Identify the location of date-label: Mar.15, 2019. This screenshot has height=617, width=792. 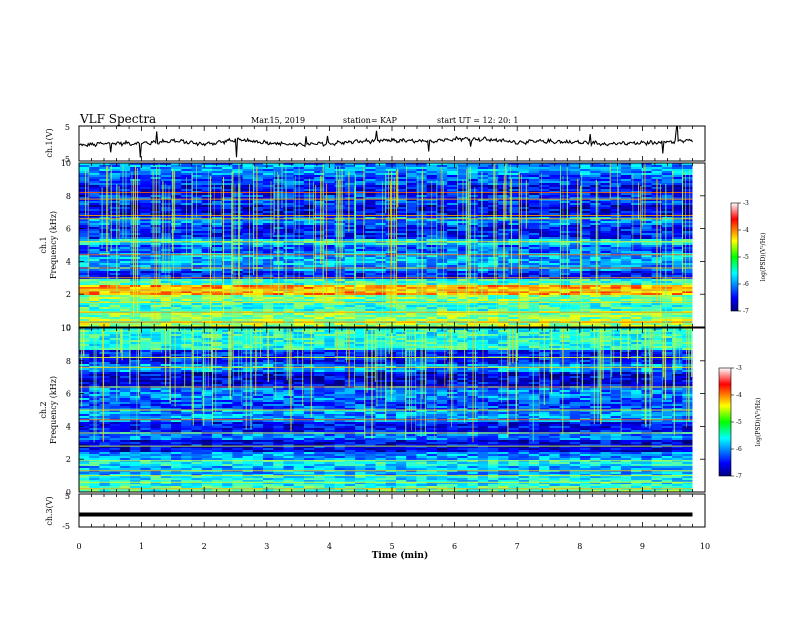
(278, 120).